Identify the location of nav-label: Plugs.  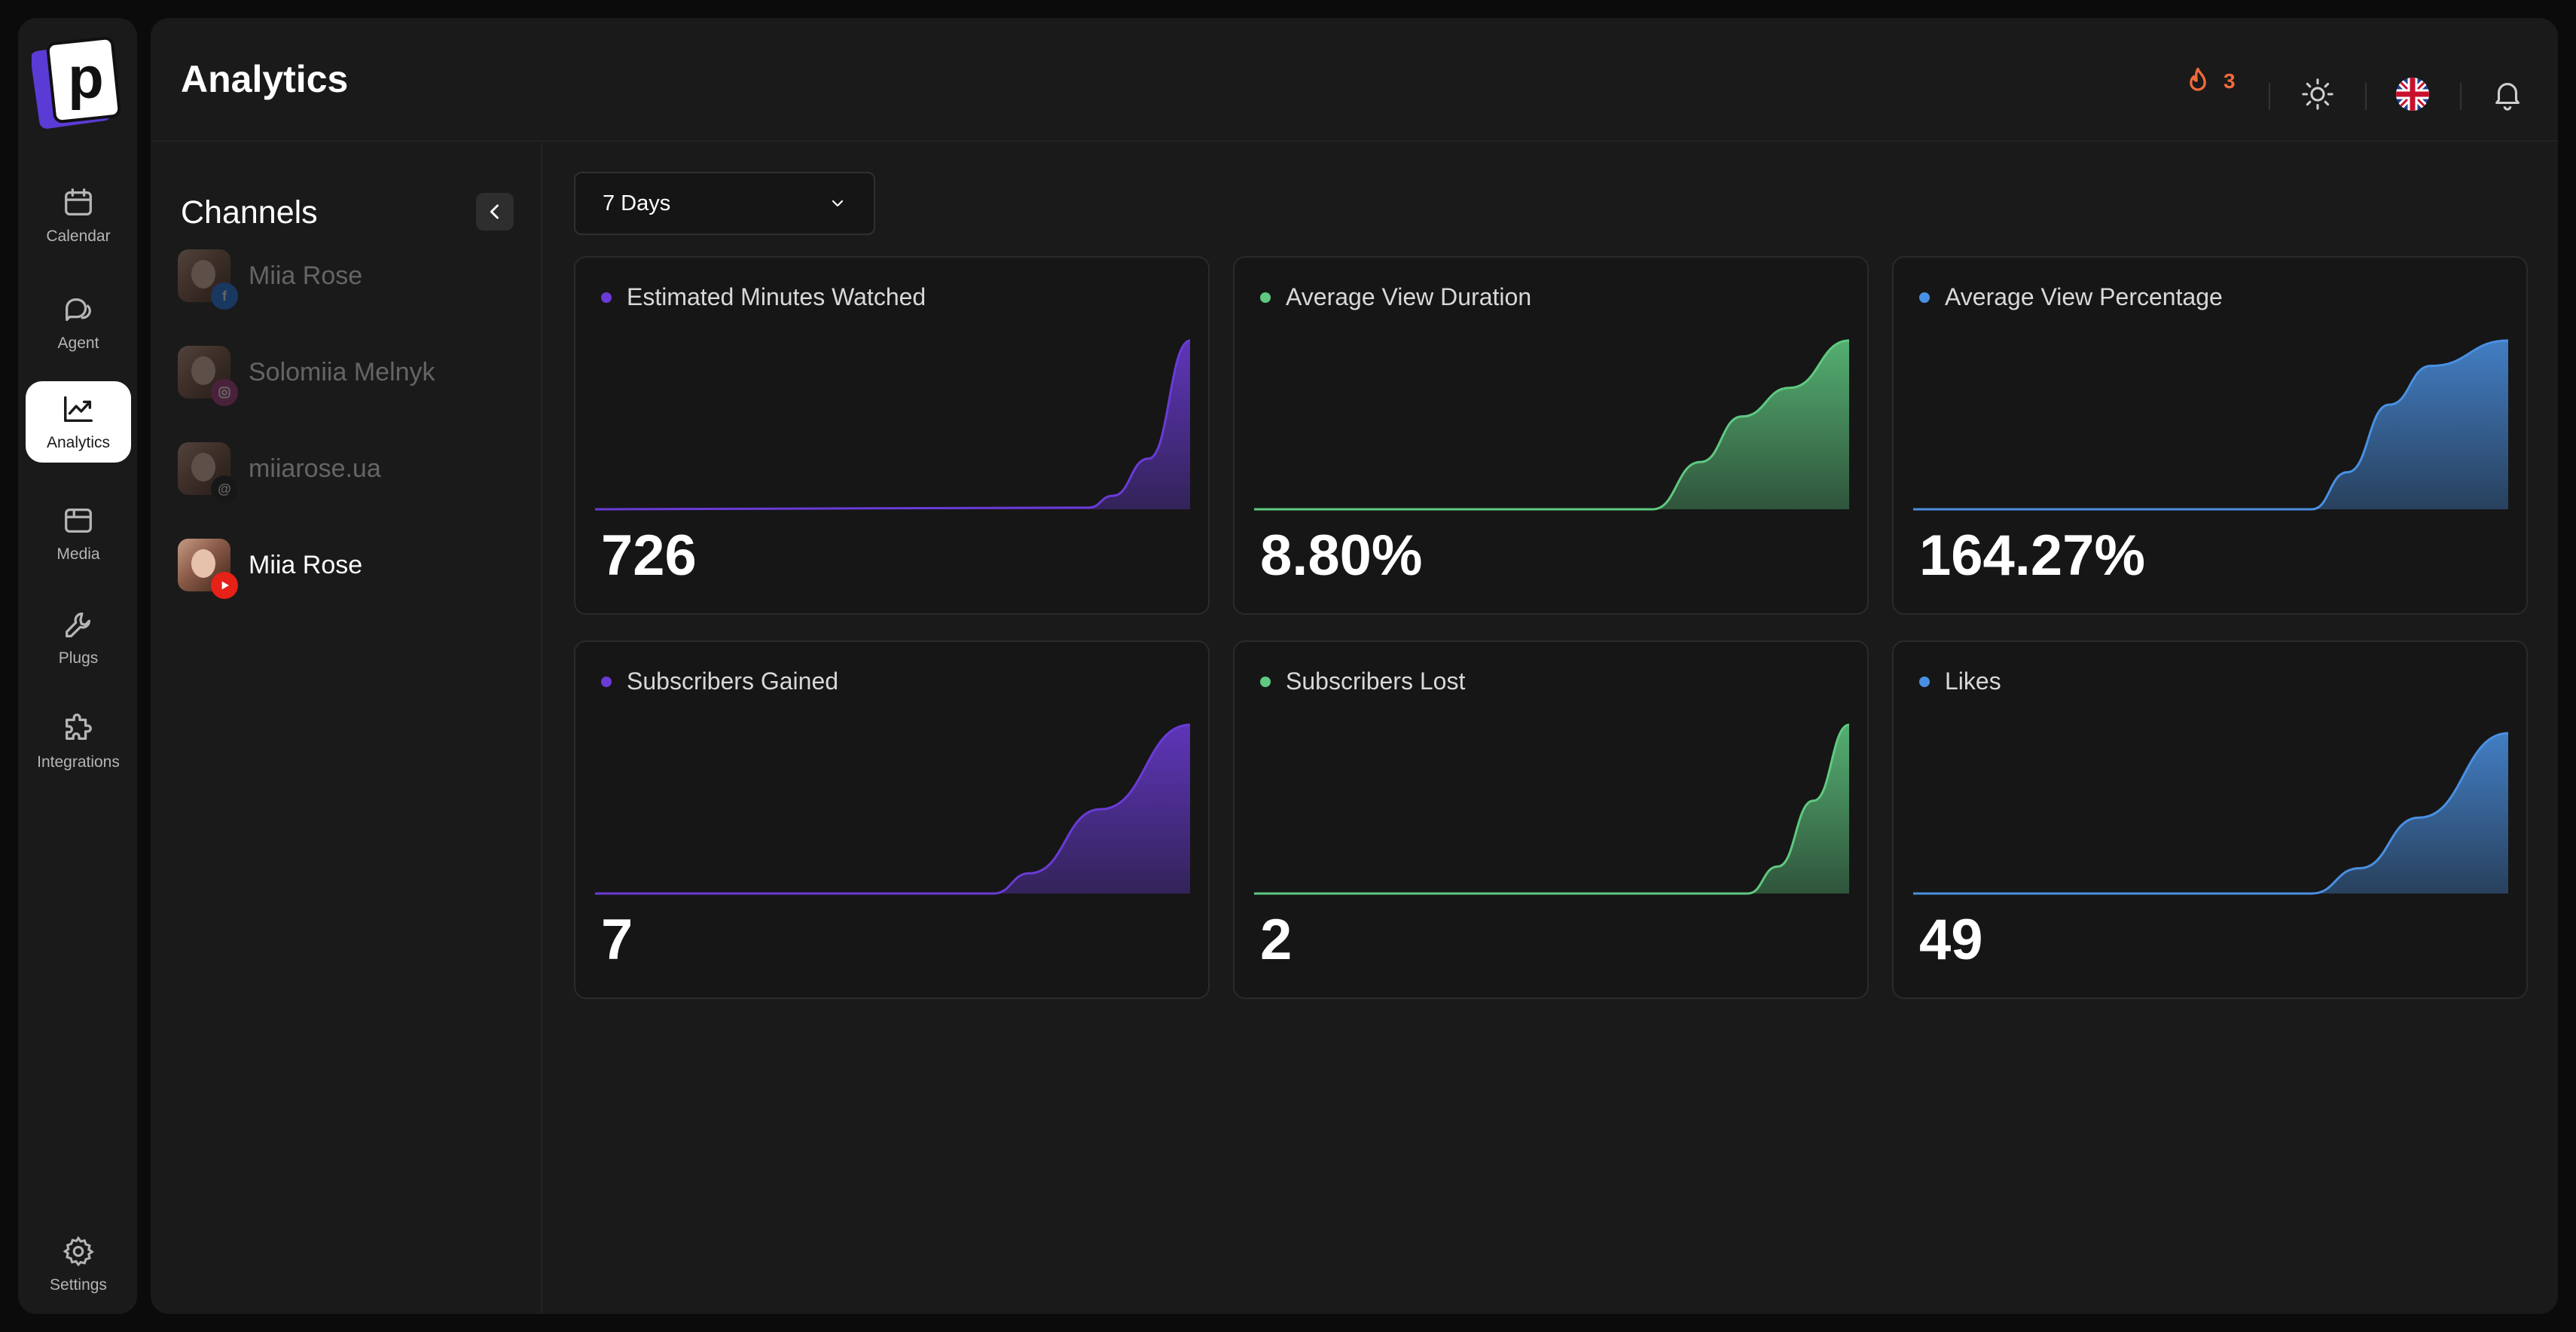
(78, 658).